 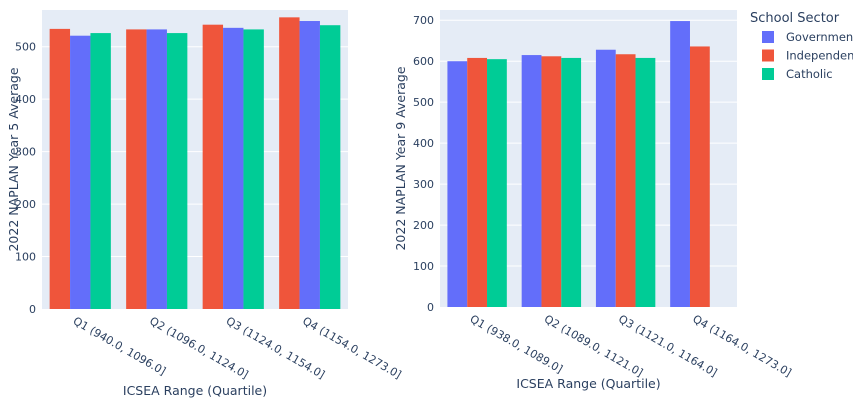 I want to click on legend-label: Catholic, so click(x=809, y=74).